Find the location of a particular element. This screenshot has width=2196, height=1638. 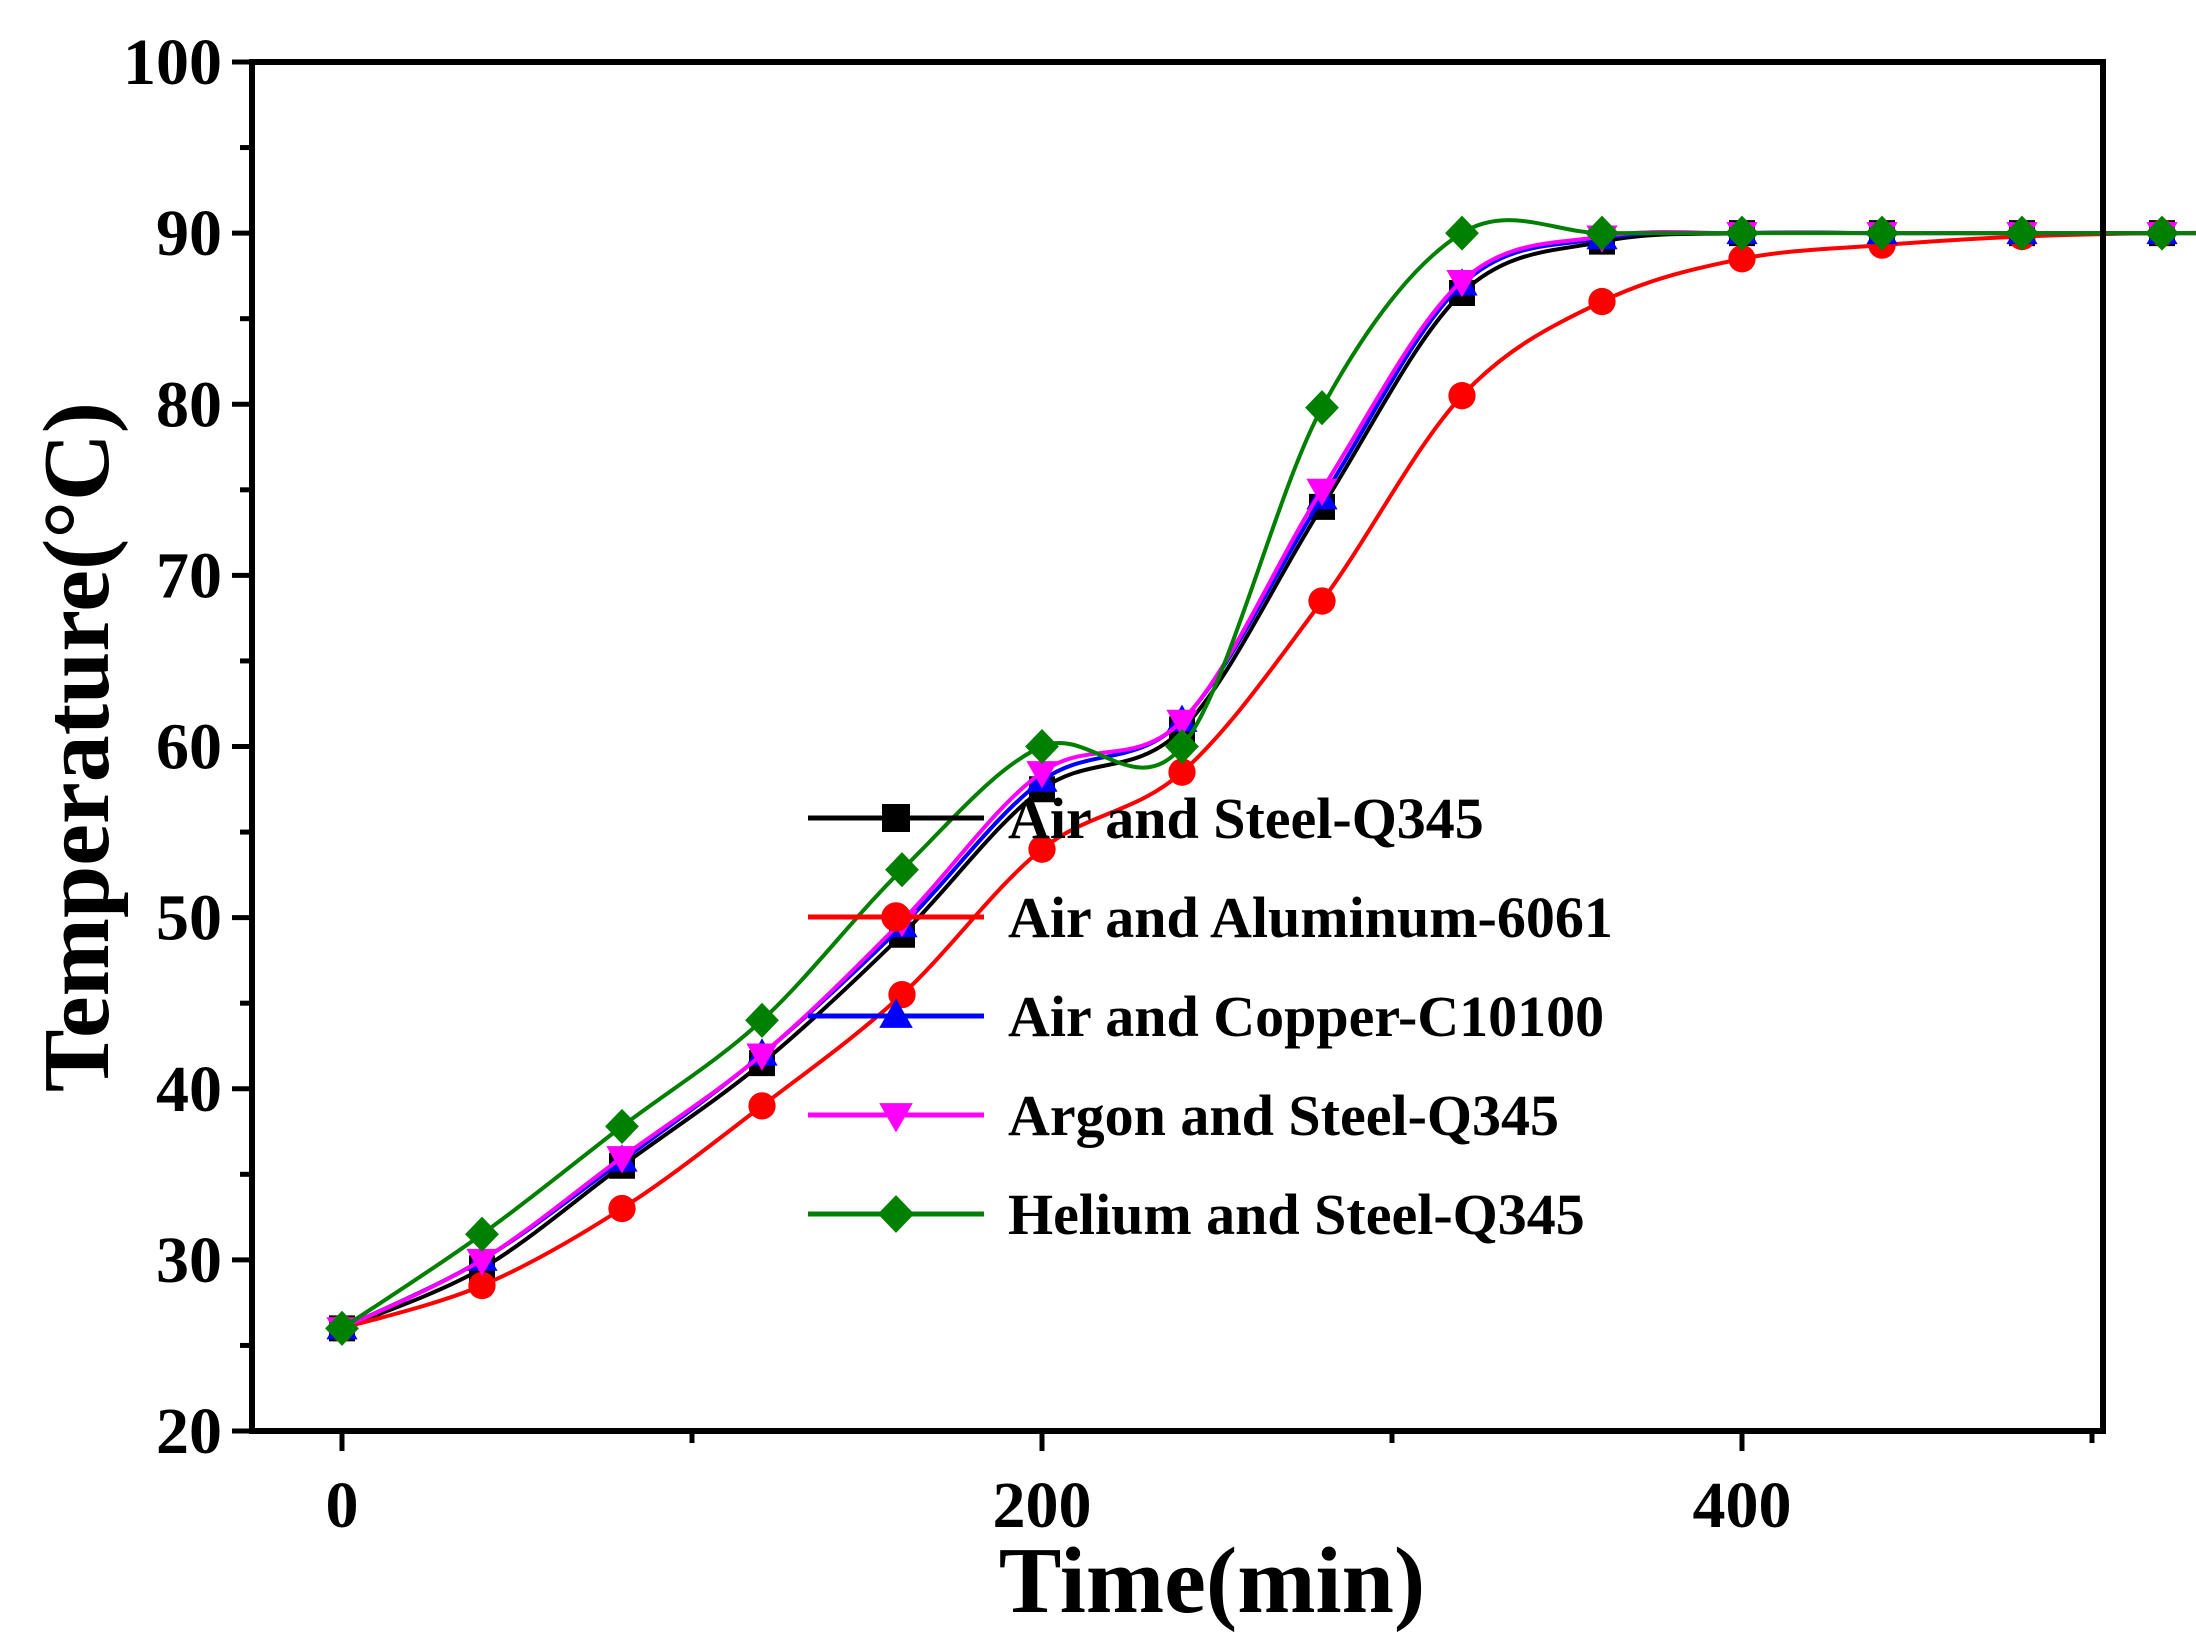

x-tick-label: 0 is located at coordinates (342, 1505).